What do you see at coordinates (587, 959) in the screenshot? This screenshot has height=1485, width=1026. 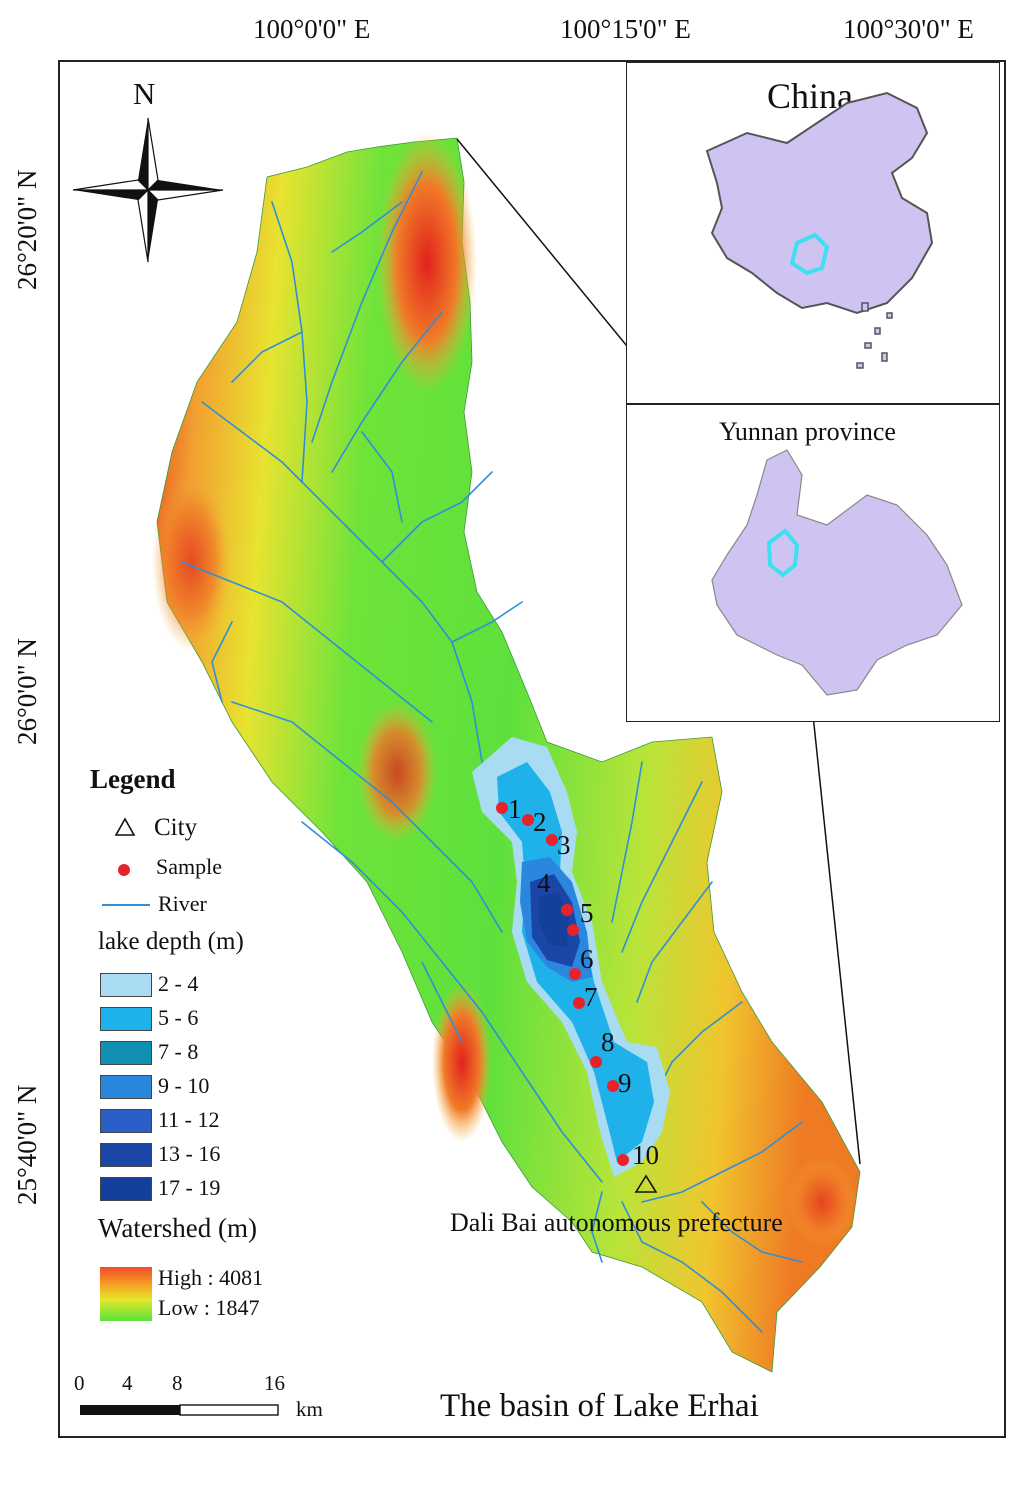 I see `sample-label-6: 6` at bounding box center [587, 959].